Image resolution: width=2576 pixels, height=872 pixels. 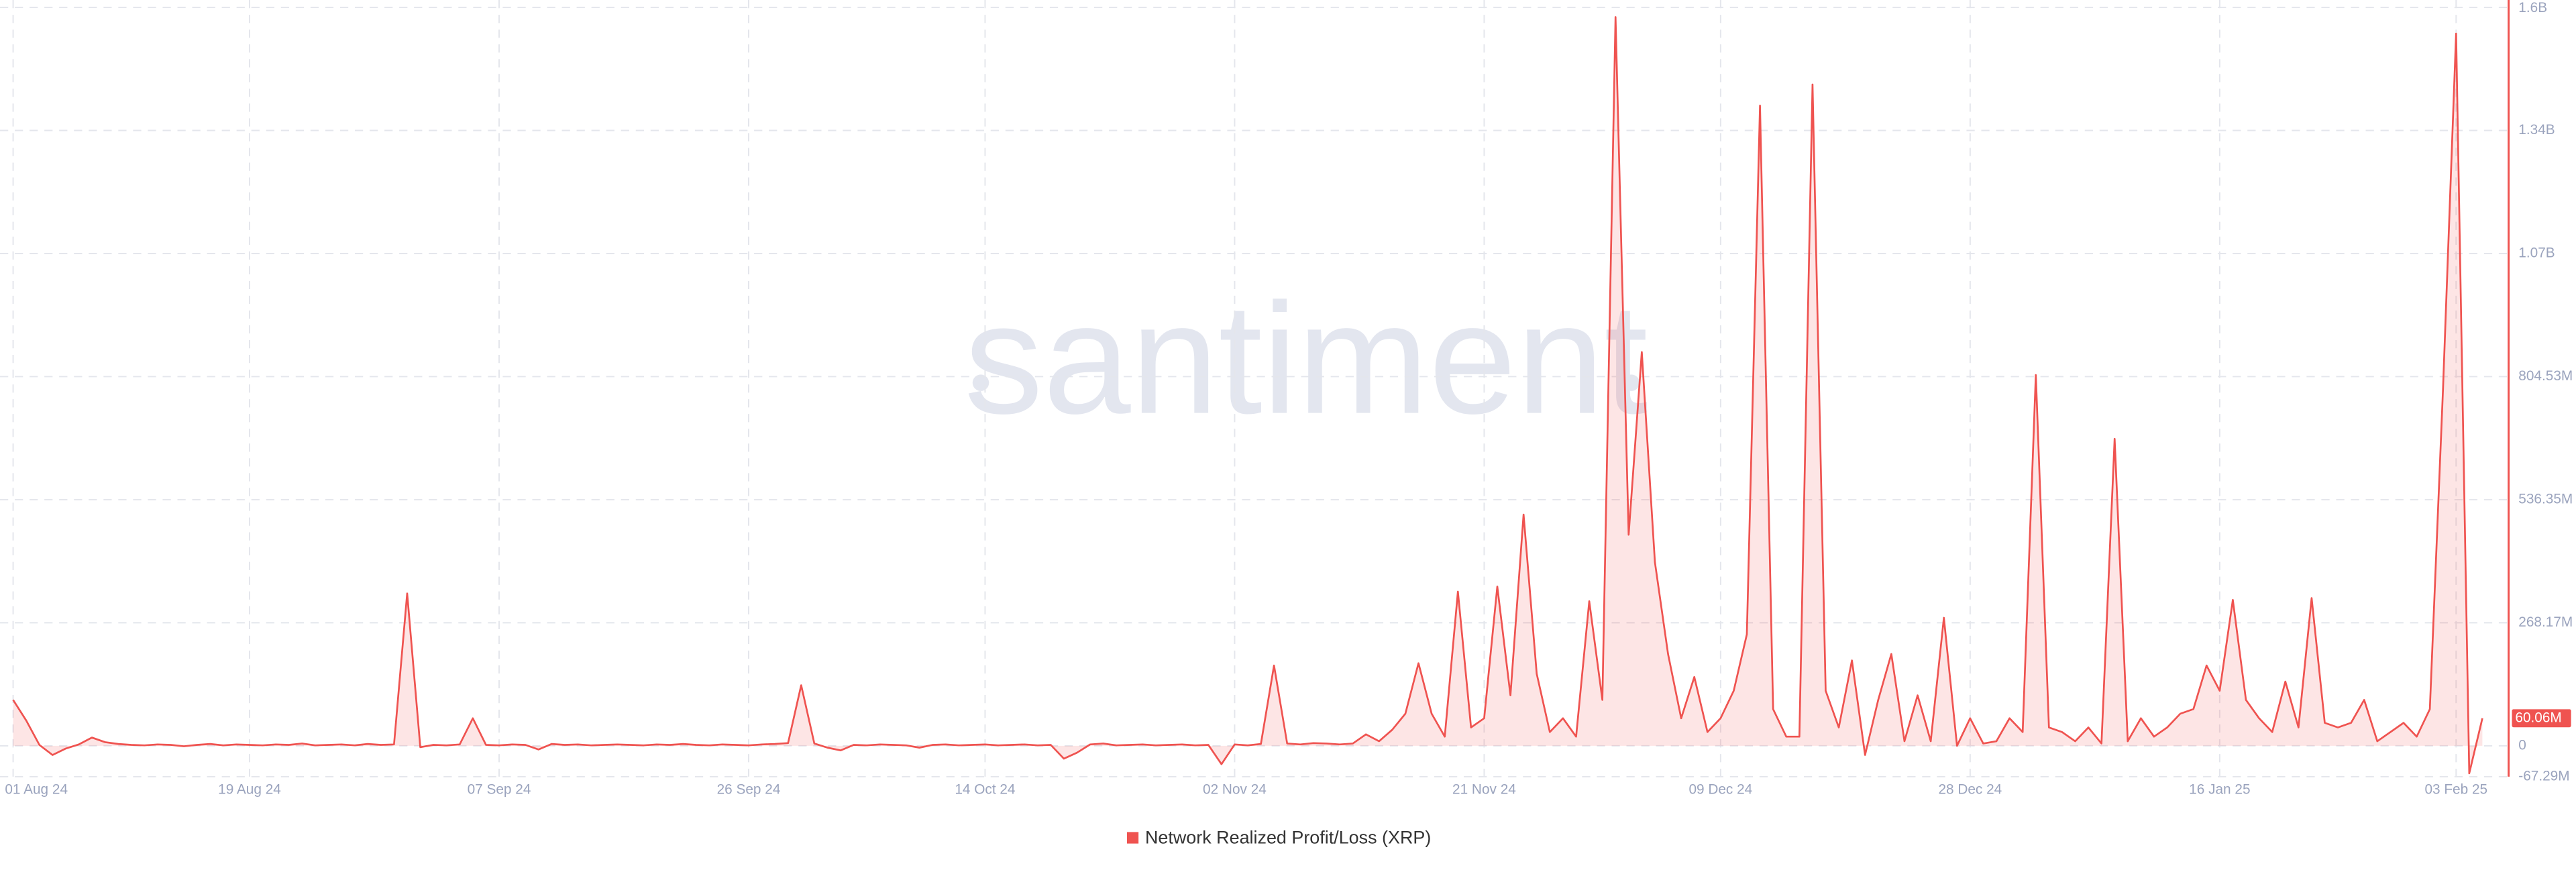 What do you see at coordinates (499, 790) in the screenshot?
I see `x-tick-label: 07 Sep 24` at bounding box center [499, 790].